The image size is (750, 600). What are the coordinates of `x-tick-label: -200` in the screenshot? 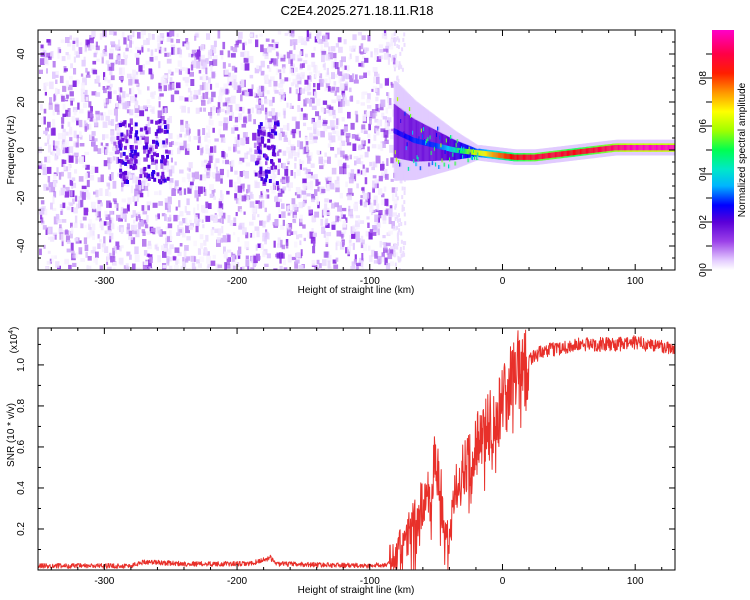 It's located at (237, 281).